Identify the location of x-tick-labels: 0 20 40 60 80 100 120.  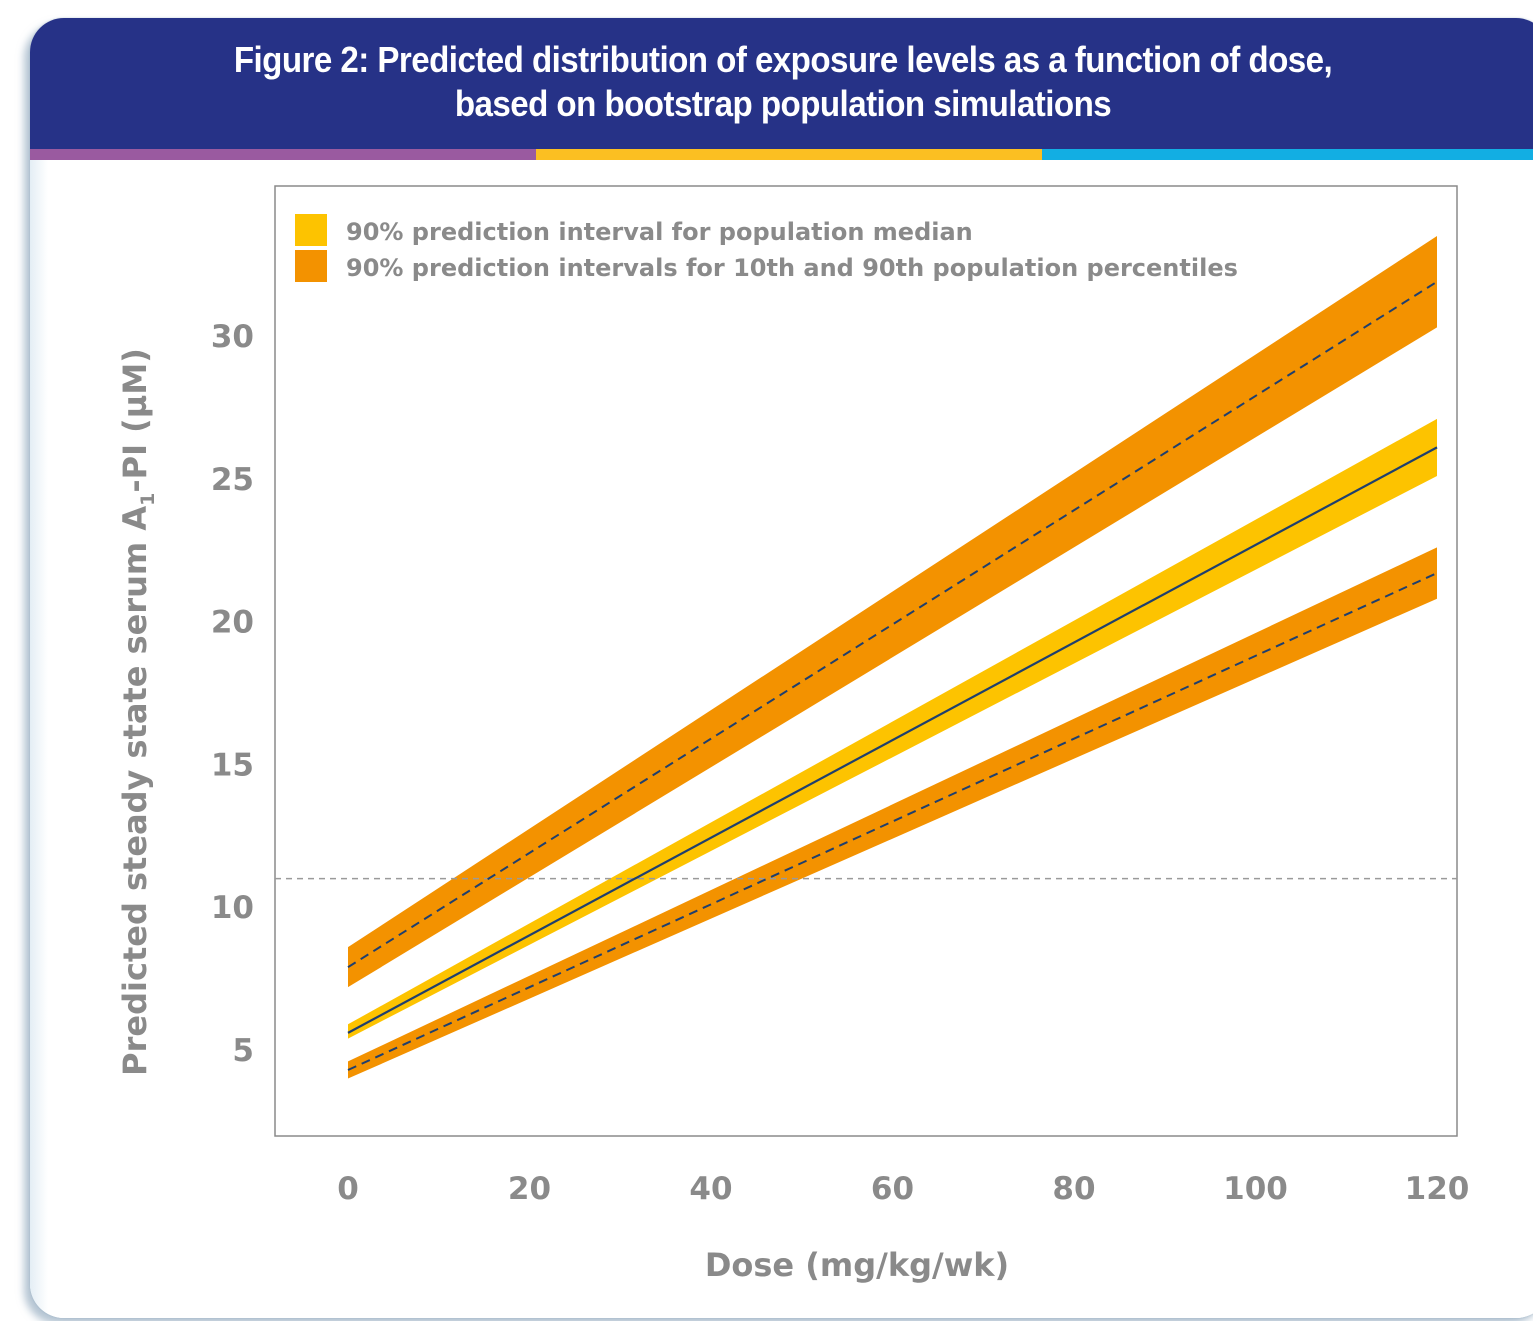
(903, 1189).